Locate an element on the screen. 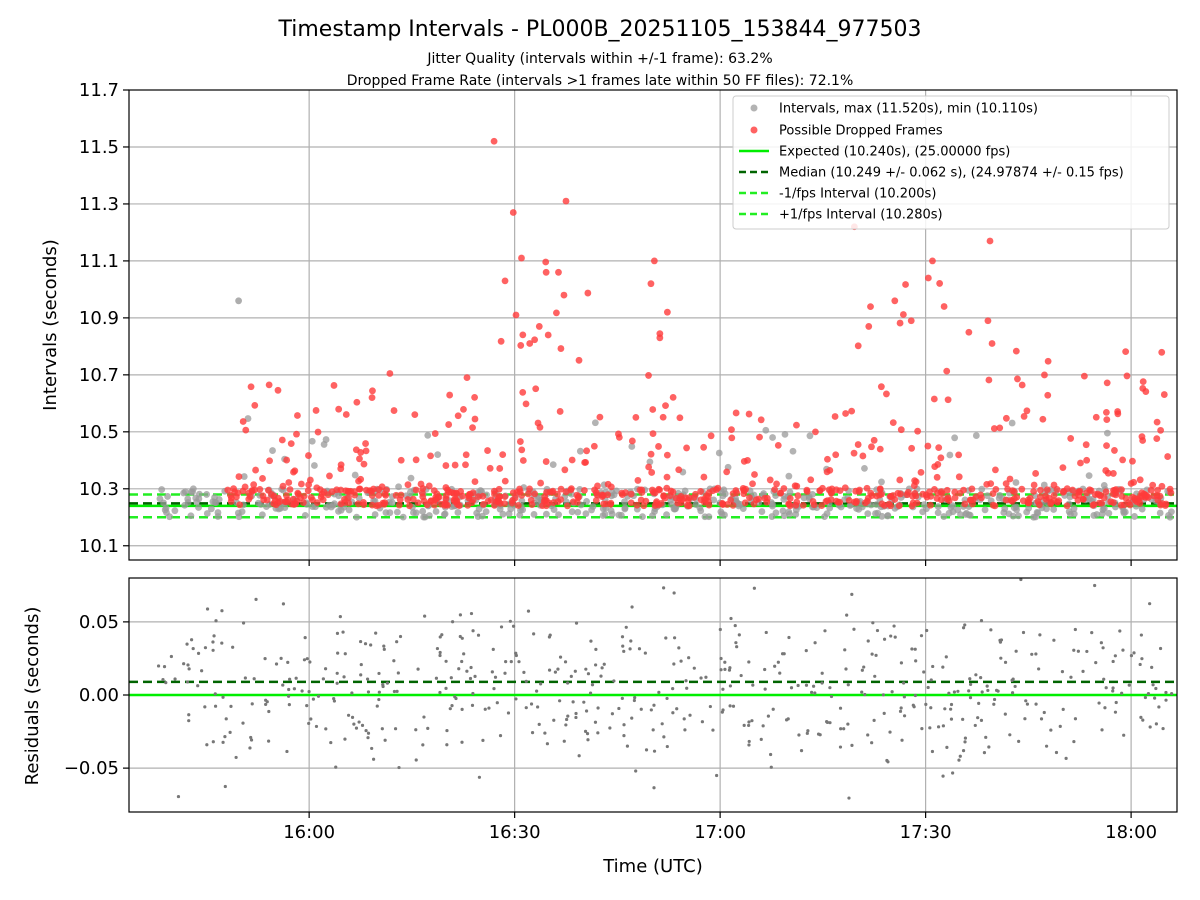  residuals-x-ticks: 16:00 16:30 17:00 17:30 18:00 is located at coordinates (720, 827).